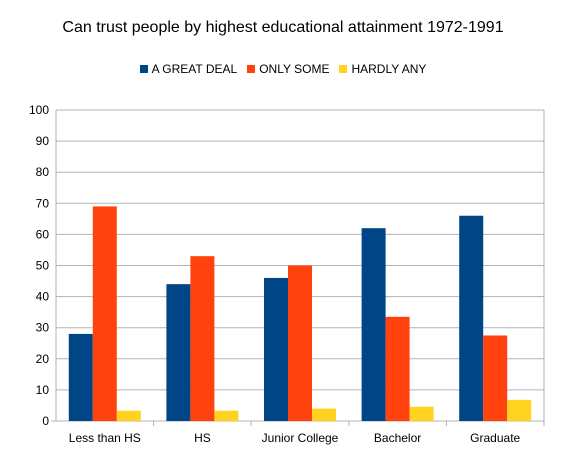 This screenshot has height=473, width=566. I want to click on y-tick-label-0: 0, so click(45, 421).